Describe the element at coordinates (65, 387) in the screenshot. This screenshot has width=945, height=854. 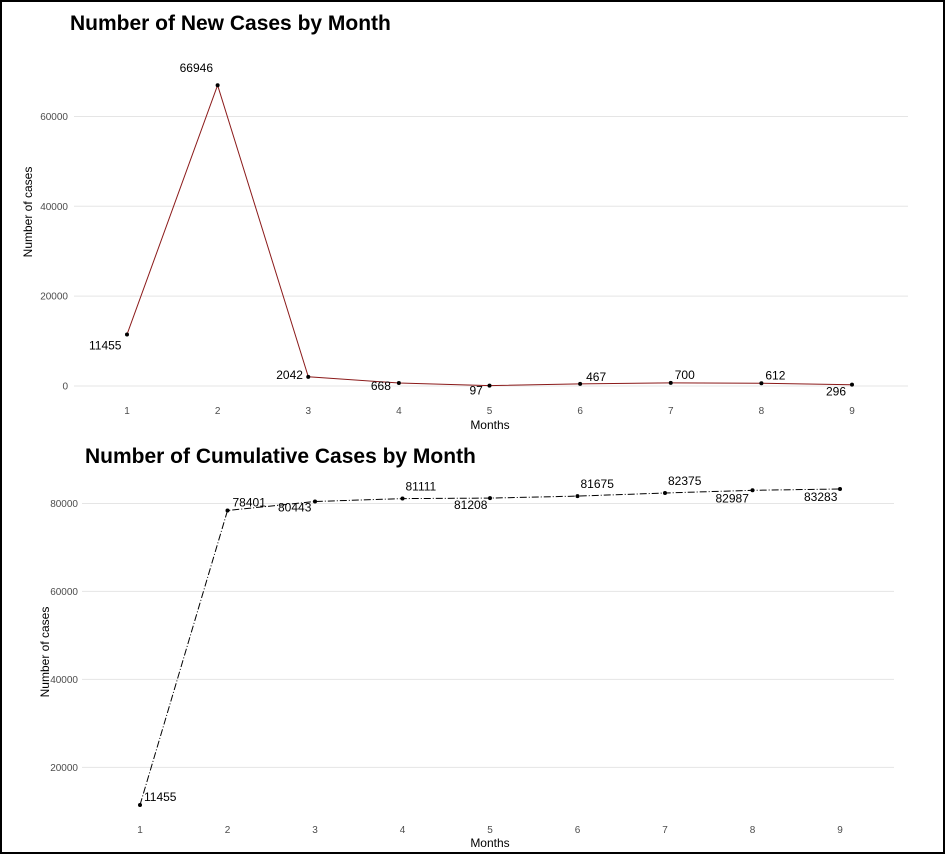
I see `y-tick-label: 0` at that location.